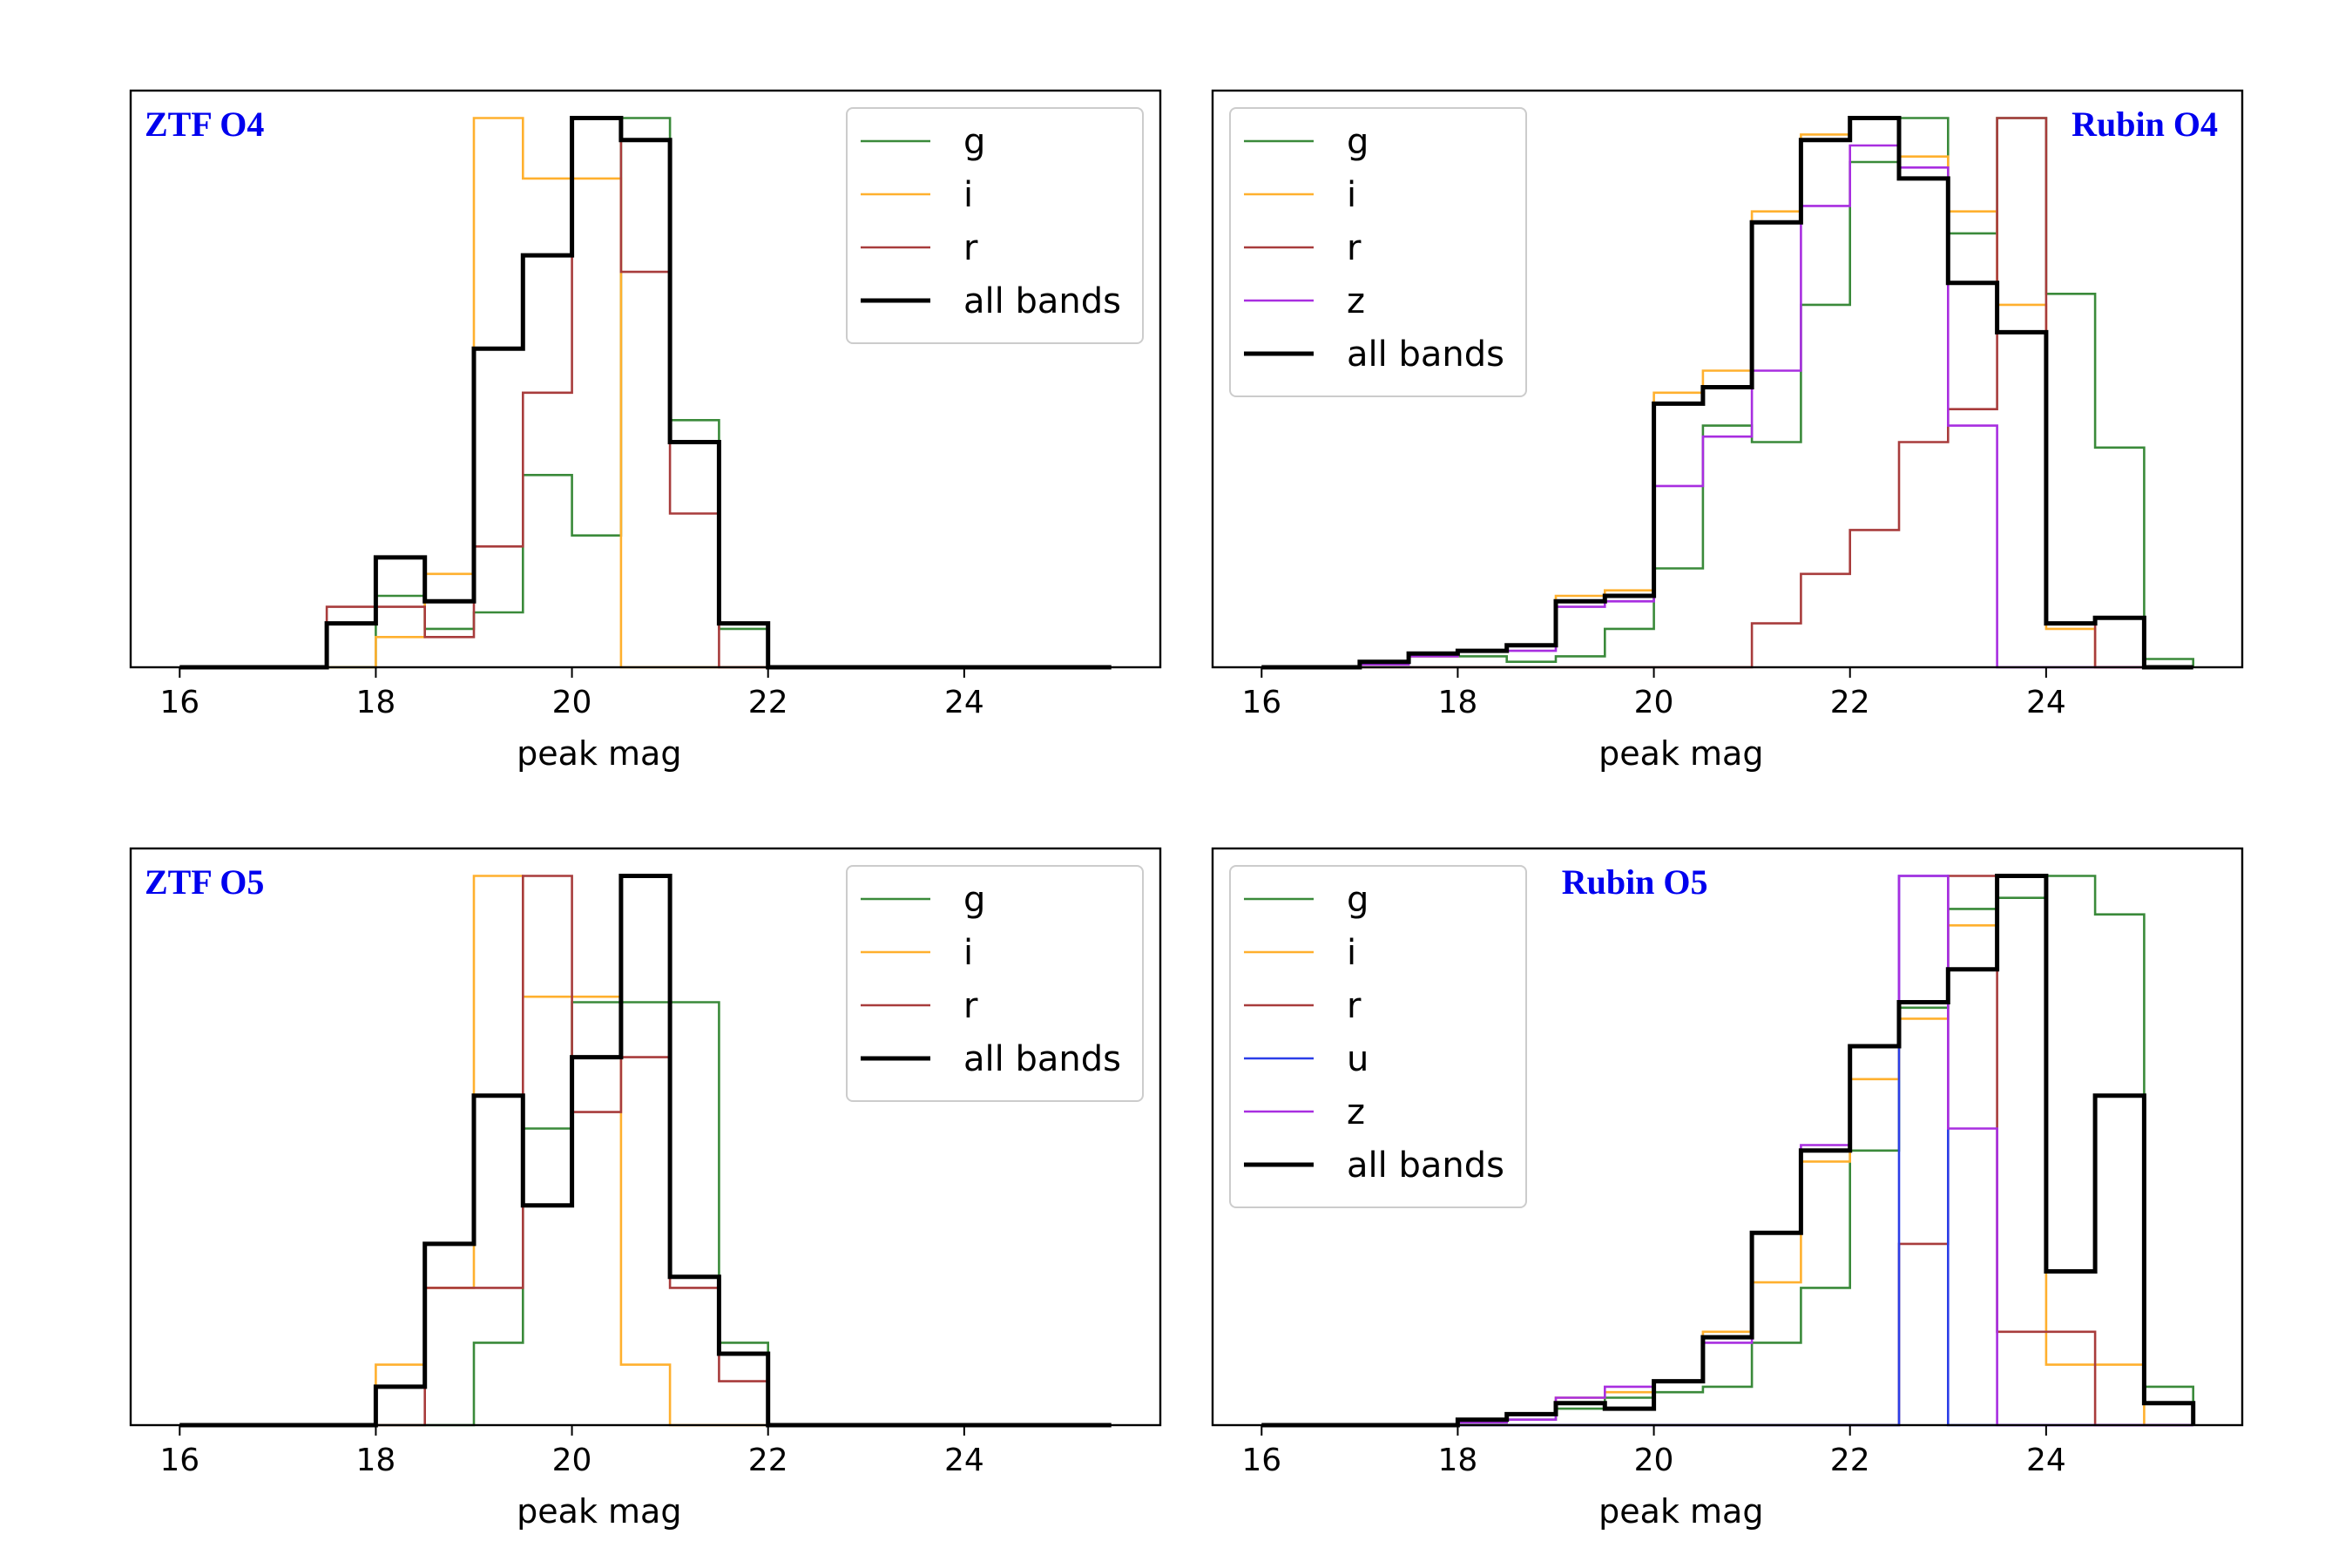  Describe the element at coordinates (1680, 1511) in the screenshot. I see `rubin-o5-xlabel: peak mag` at that location.